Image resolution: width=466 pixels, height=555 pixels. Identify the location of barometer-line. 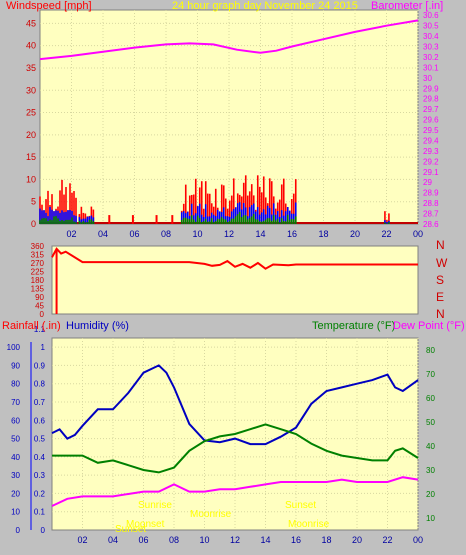
(229, 40).